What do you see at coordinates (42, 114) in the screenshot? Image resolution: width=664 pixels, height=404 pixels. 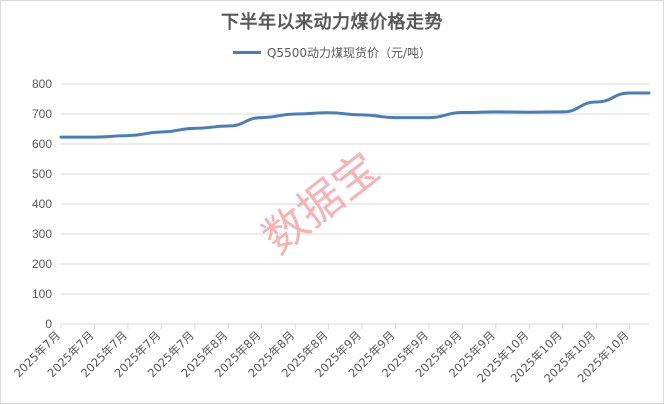 I see `y-tick-label: 700` at bounding box center [42, 114].